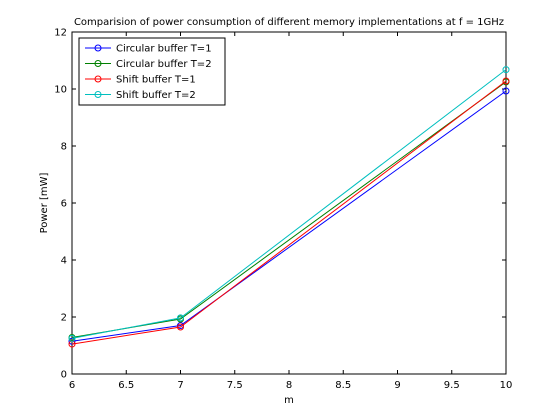 The image size is (560, 420). Describe the element at coordinates (156, 80) in the screenshot. I see `legend-label-2: Shift buffer T=1` at that location.